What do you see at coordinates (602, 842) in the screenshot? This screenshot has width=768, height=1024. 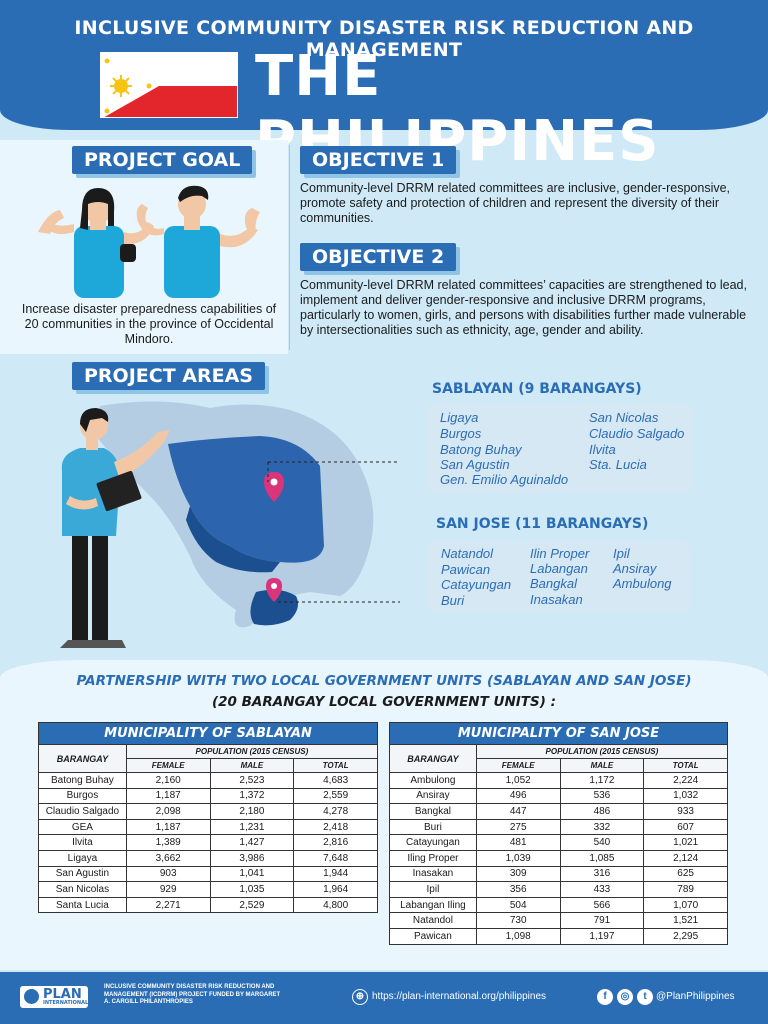 I see `male-cell: 540` at bounding box center [602, 842].